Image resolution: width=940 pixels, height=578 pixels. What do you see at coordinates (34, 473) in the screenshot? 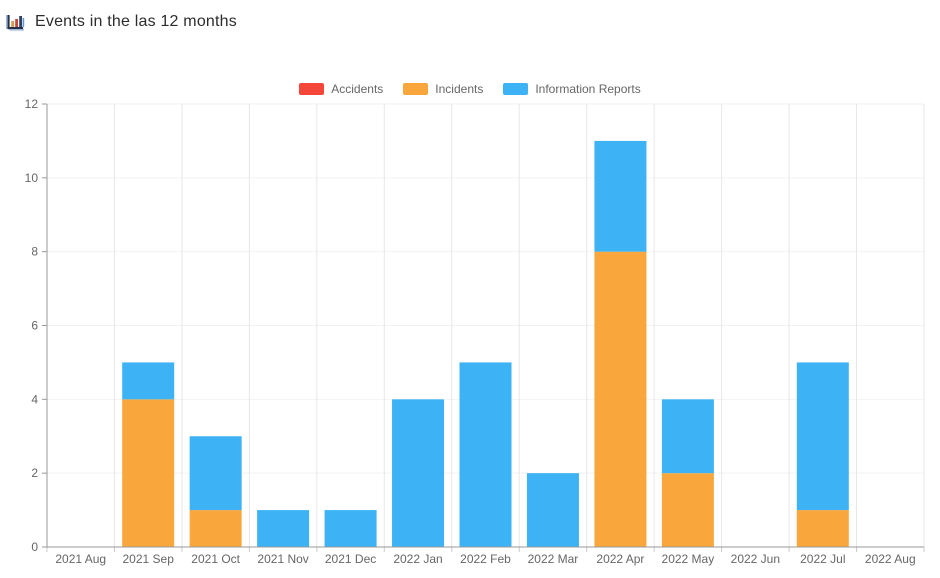
I see `y-tick-label: 2` at bounding box center [34, 473].